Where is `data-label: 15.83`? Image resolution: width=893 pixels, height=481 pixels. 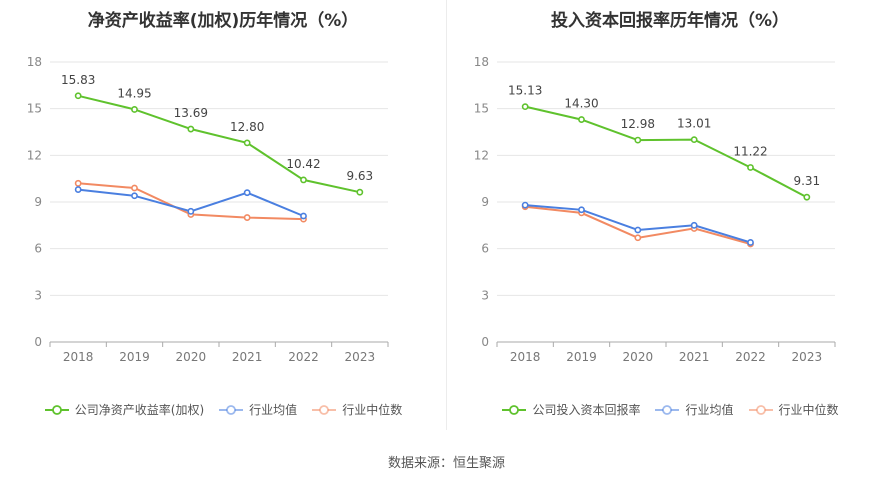 data-label: 15.83 is located at coordinates (78, 80).